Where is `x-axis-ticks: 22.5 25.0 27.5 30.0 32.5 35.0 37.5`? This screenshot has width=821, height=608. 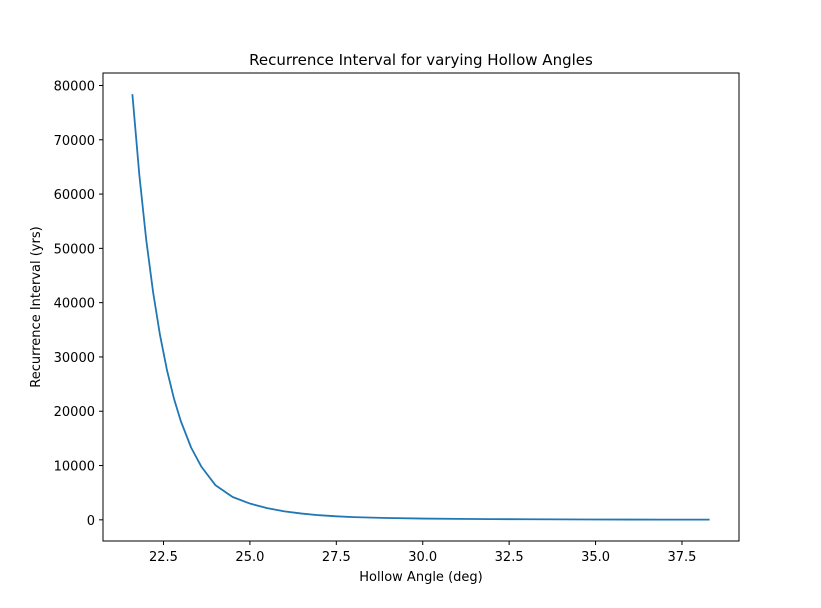
x-axis-ticks: 22.5 25.0 27.5 30.0 32.5 35.0 37.5 is located at coordinates (422, 553).